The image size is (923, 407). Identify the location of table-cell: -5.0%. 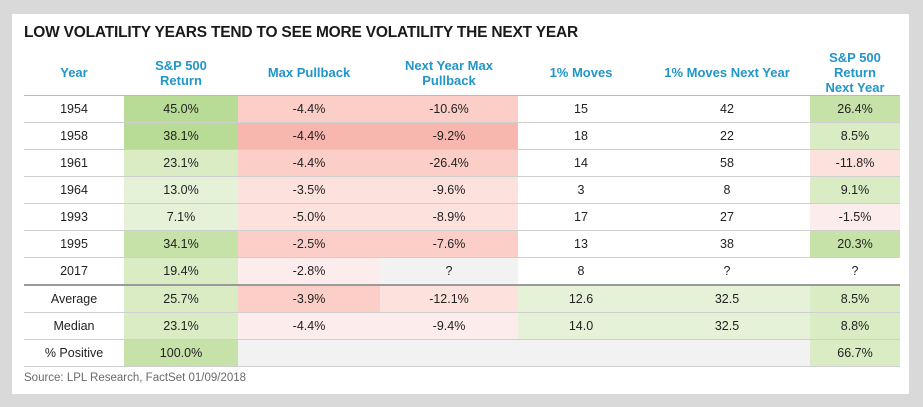
(309, 217).